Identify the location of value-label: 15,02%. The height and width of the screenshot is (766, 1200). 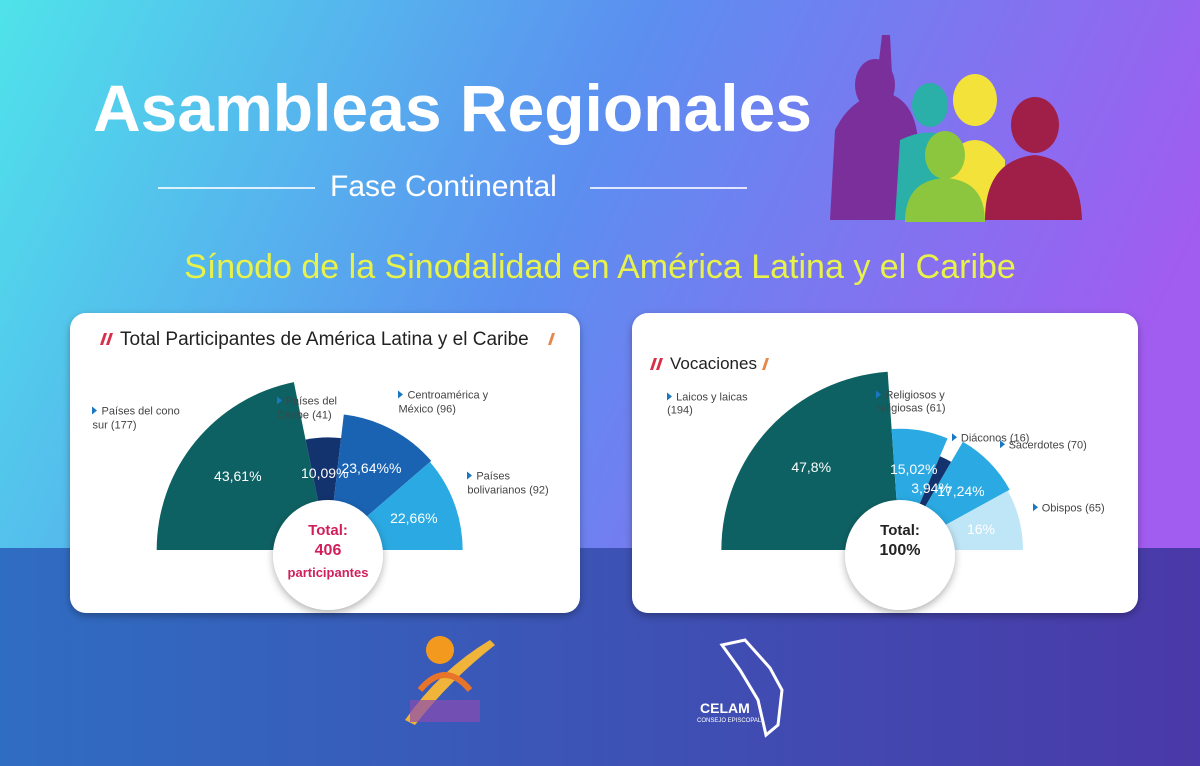
(913, 468).